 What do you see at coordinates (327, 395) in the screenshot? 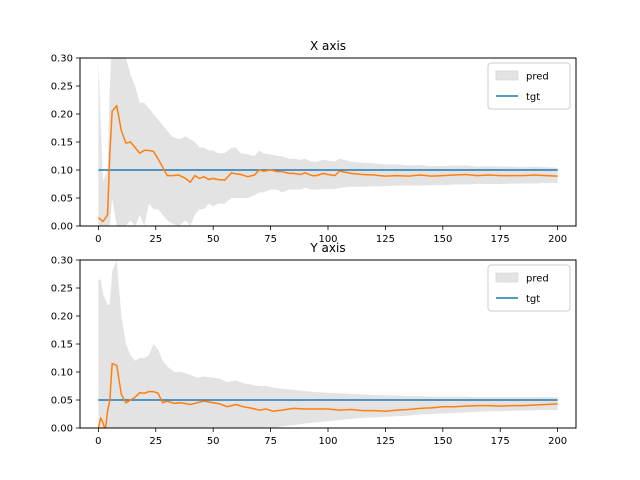
I see `pred-line` at bounding box center [327, 395].